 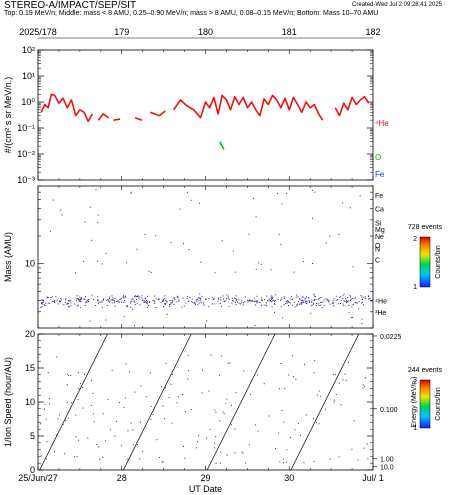 What do you see at coordinates (377, 260) in the screenshot?
I see `element-label: C` at bounding box center [377, 260].